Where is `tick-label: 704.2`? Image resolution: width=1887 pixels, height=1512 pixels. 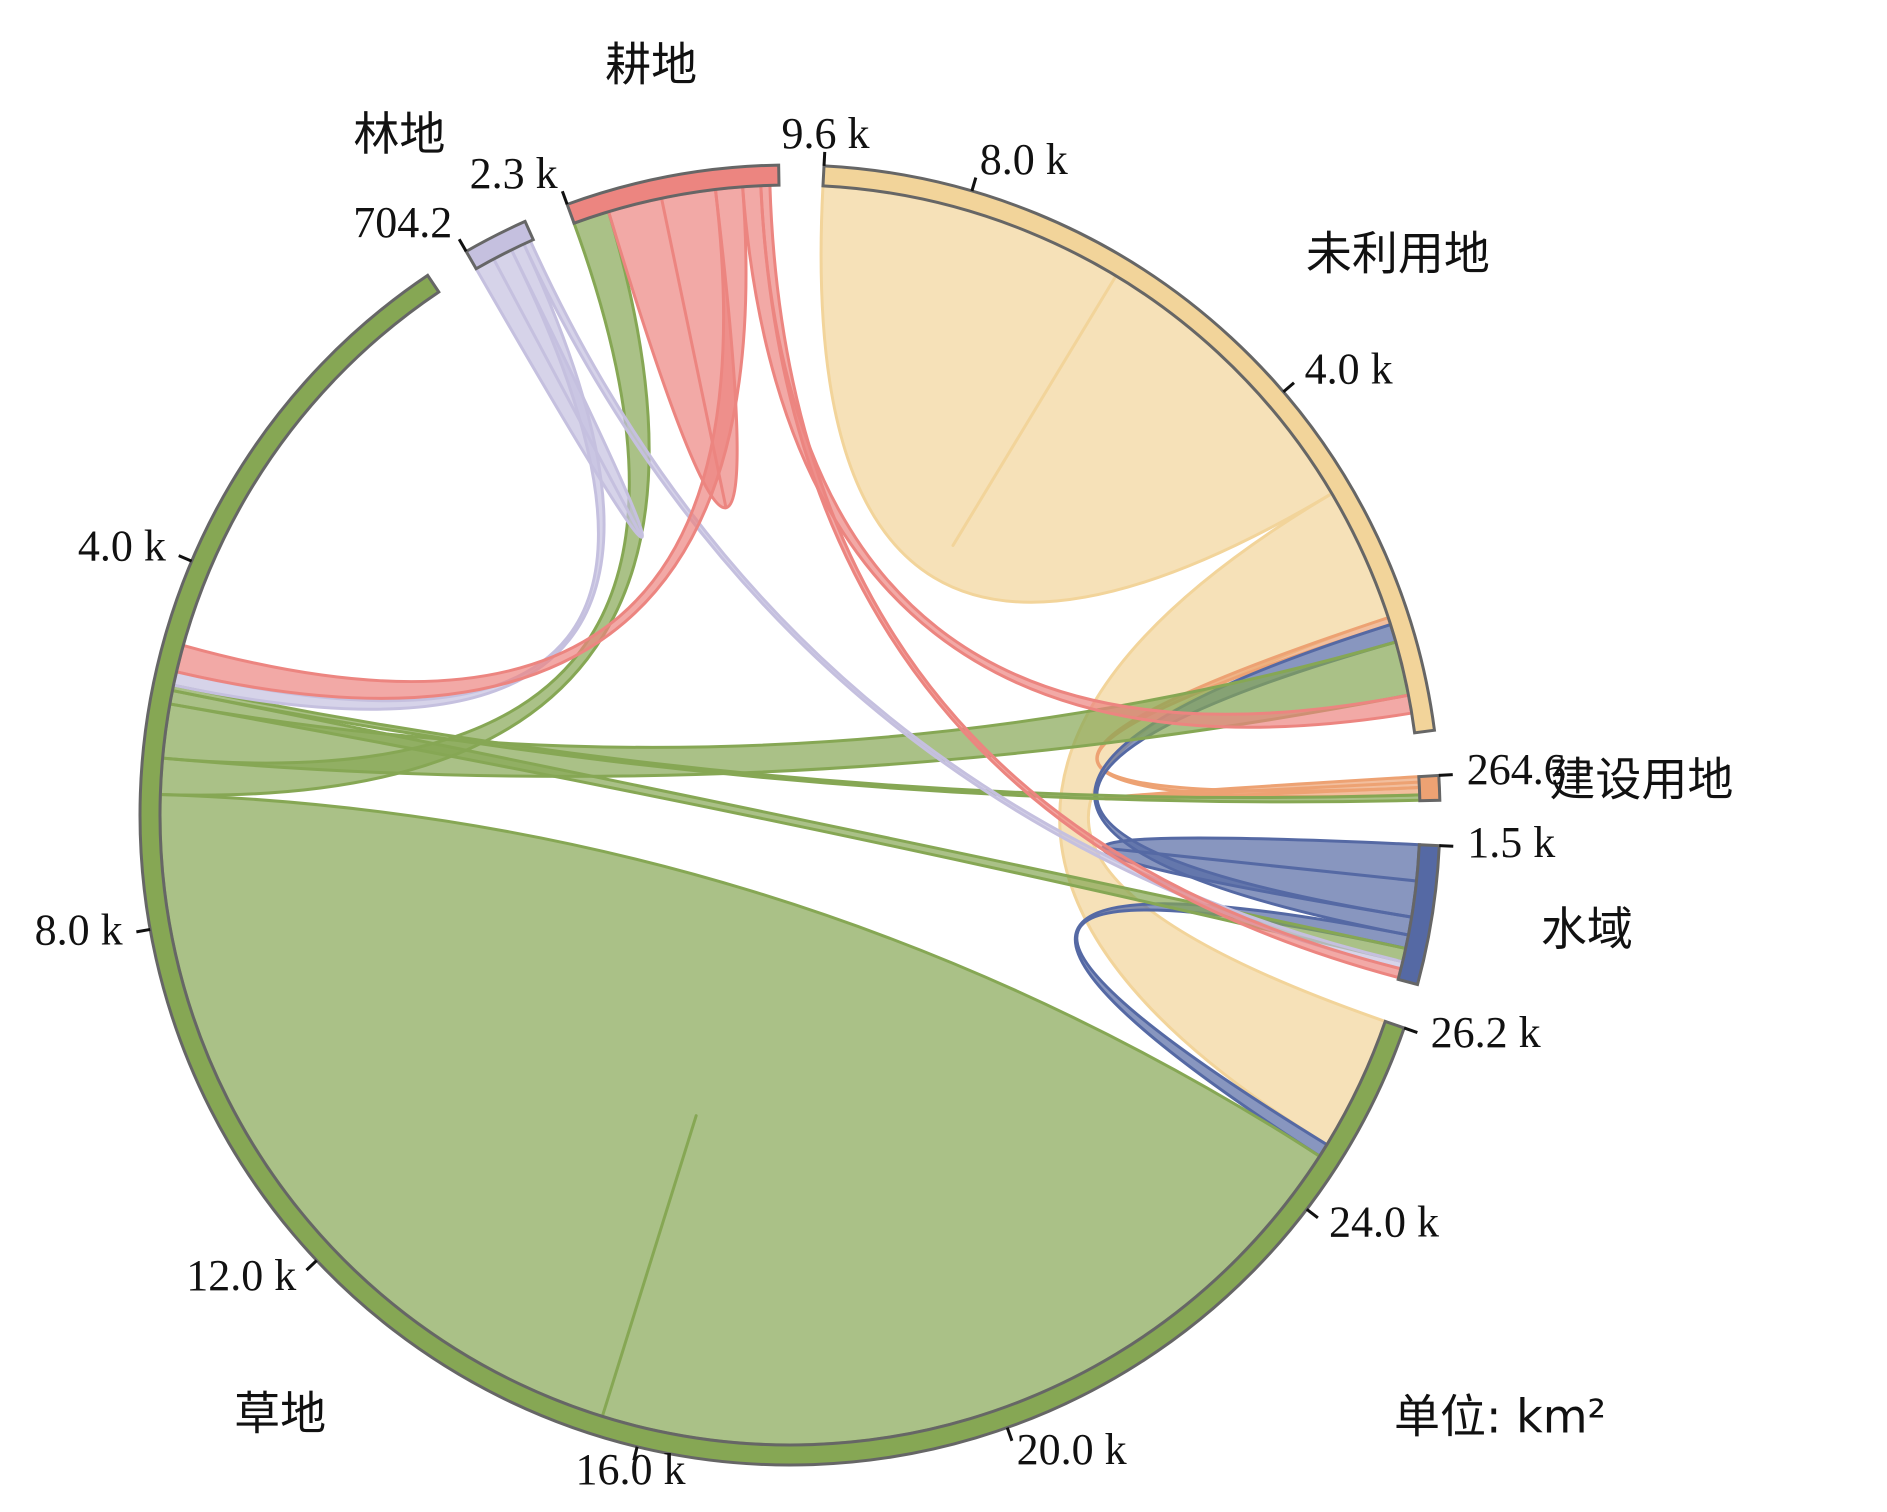 tick-label: 704.2 is located at coordinates (402, 222).